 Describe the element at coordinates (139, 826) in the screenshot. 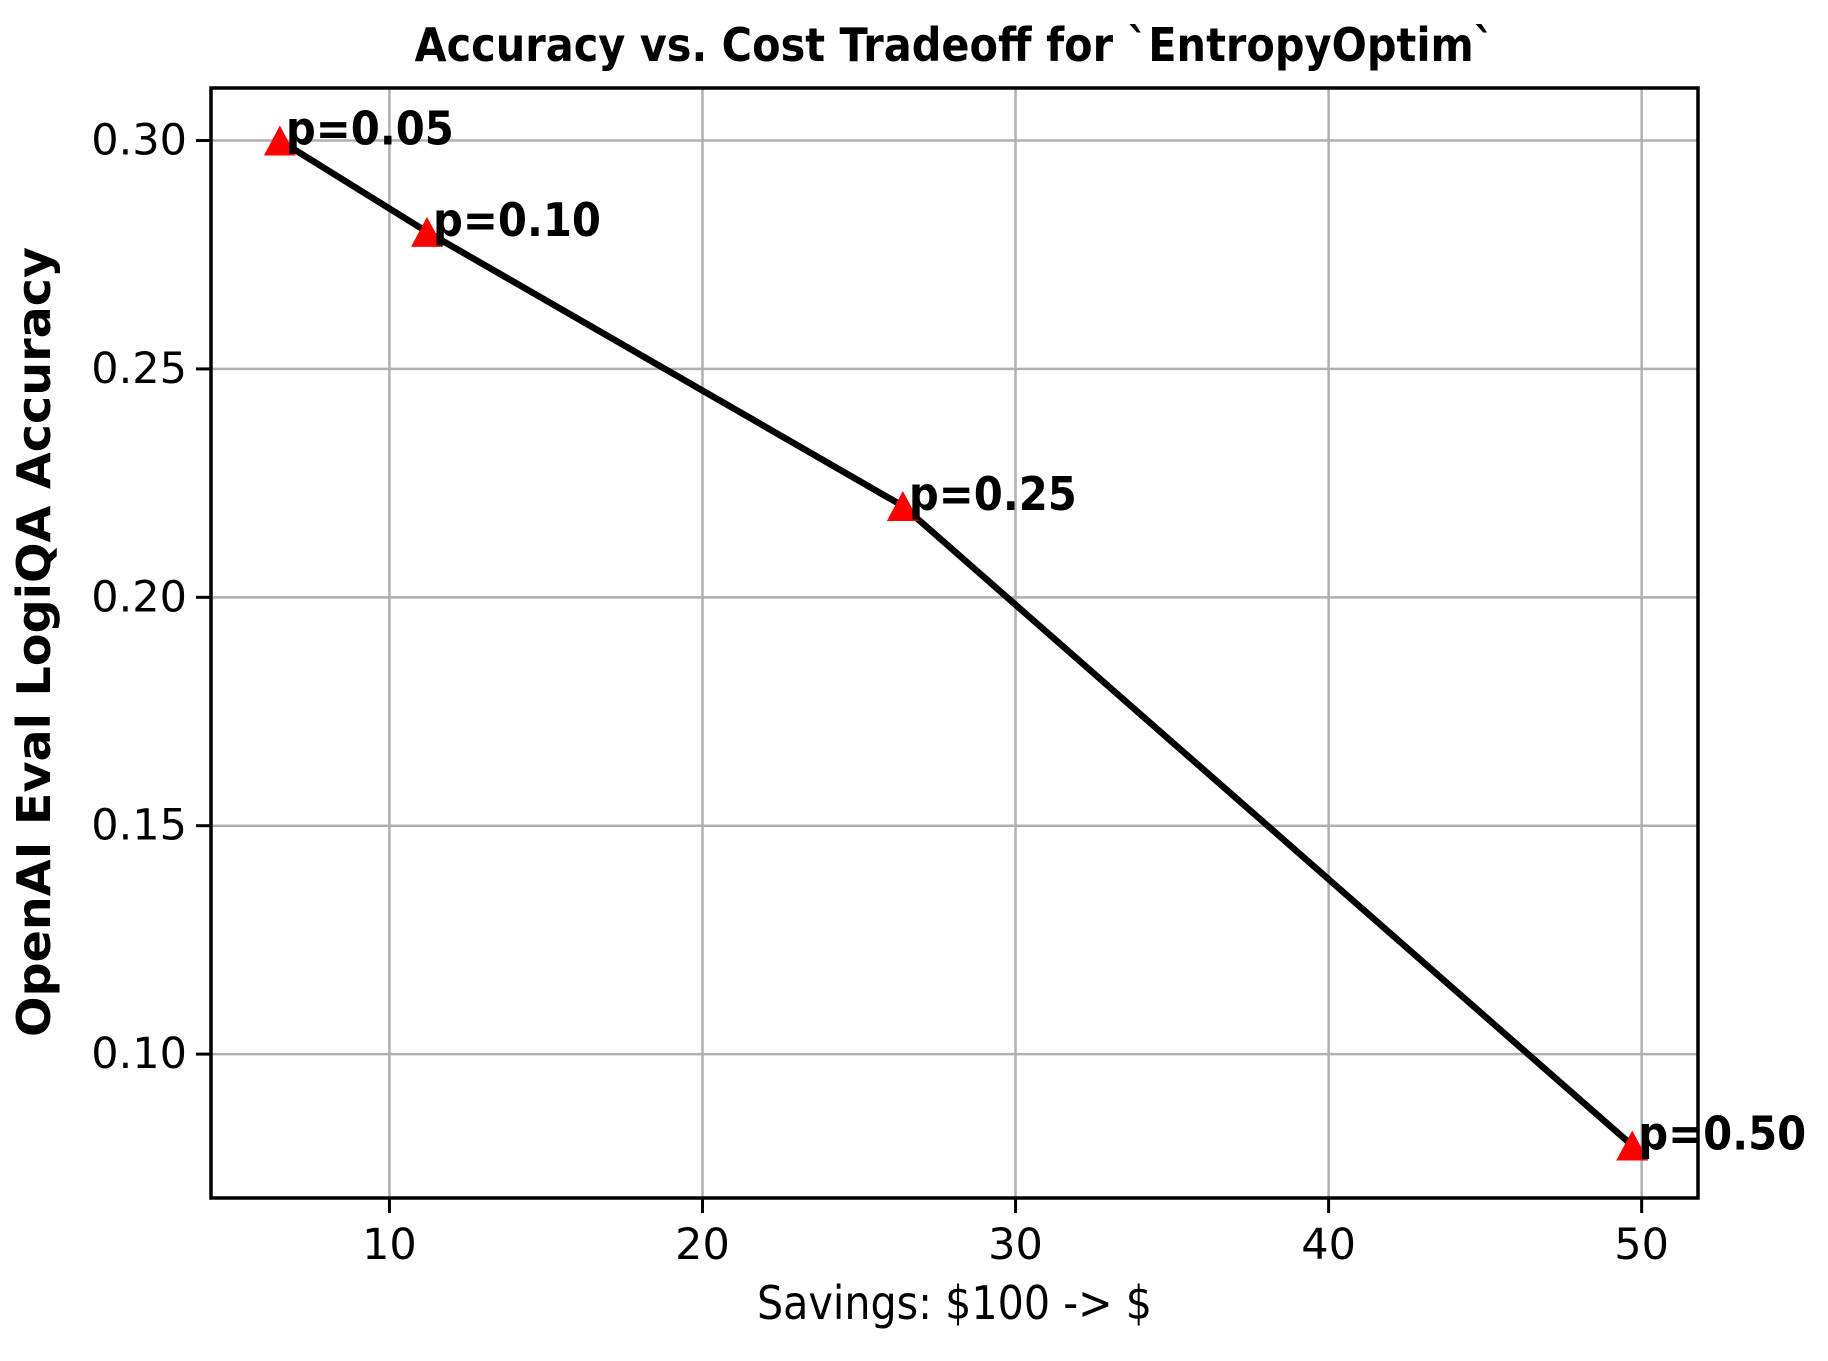

I see `y-tick-label: 0.15` at that location.